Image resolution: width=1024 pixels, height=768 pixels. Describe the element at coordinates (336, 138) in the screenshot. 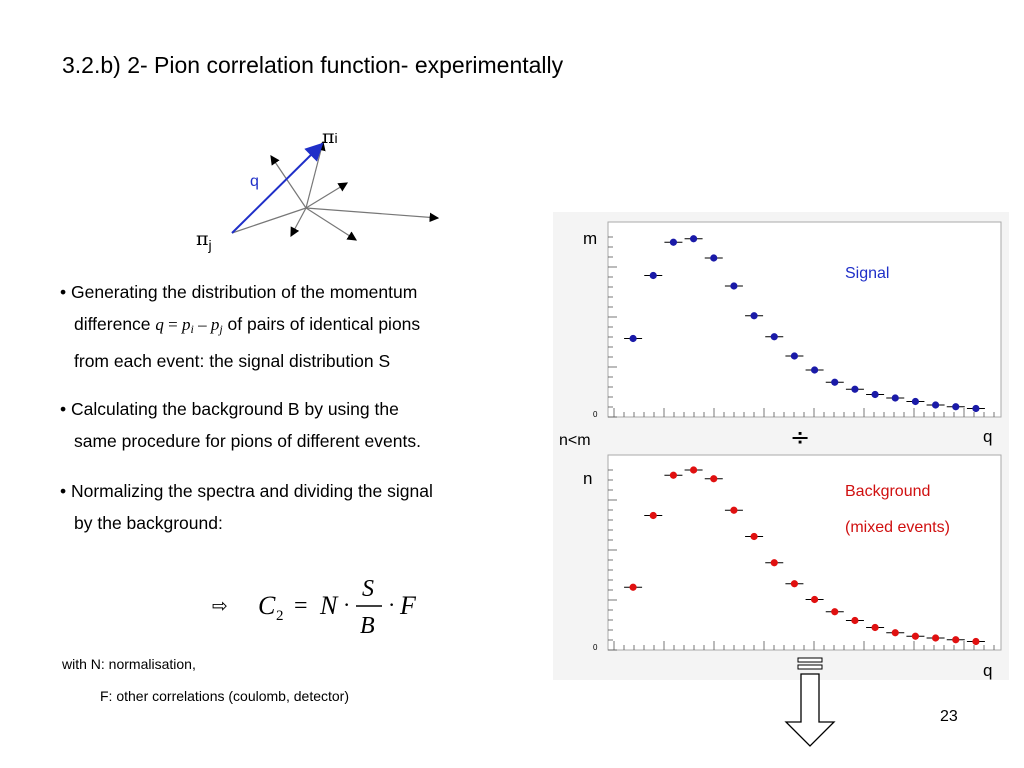

I see `pion-i-subscript: i` at that location.